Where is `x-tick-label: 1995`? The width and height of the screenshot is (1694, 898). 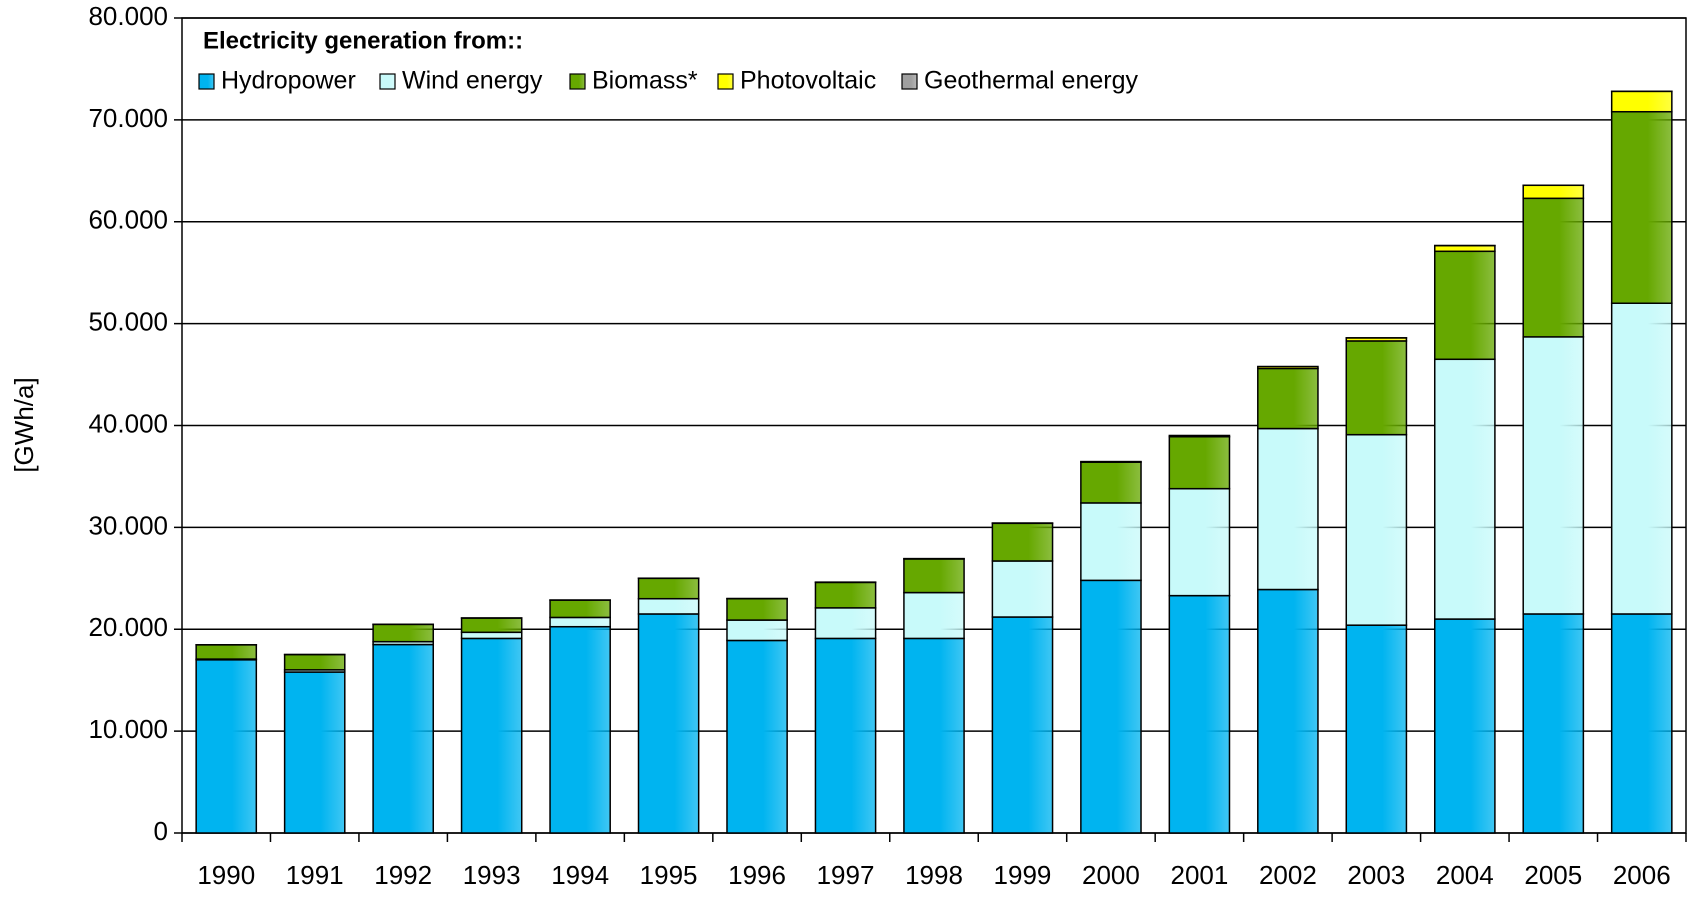 x-tick-label: 1995 is located at coordinates (669, 875).